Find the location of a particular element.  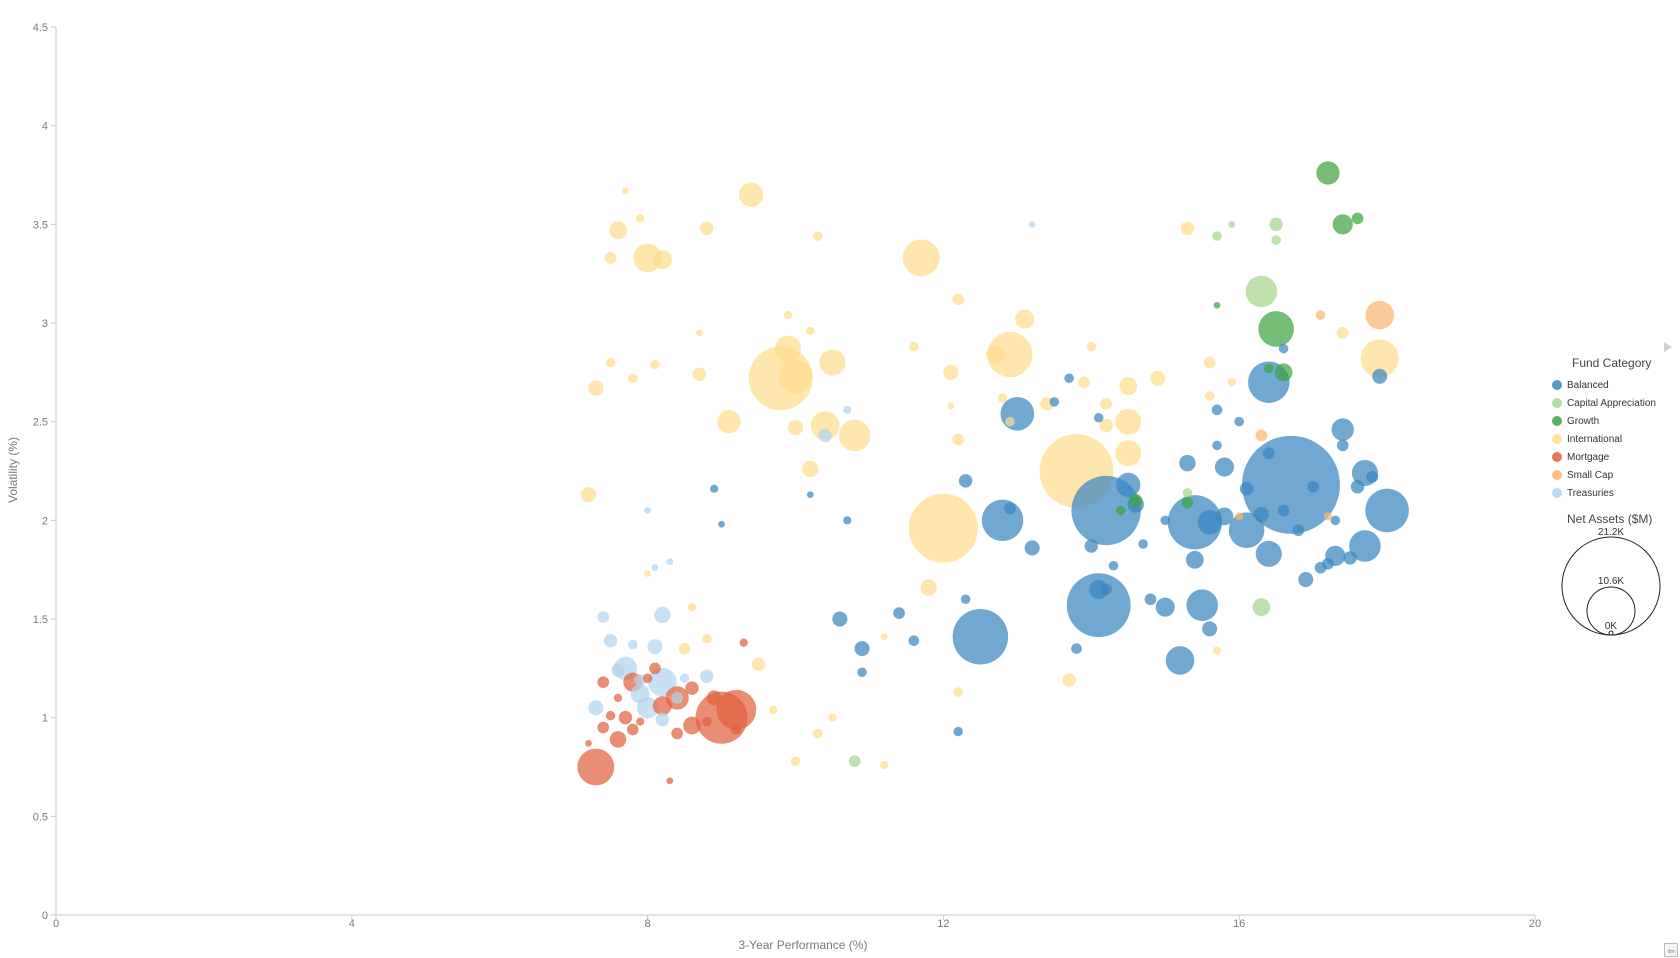

fullscreen-toggle-button: ⇦ is located at coordinates (1671, 950).